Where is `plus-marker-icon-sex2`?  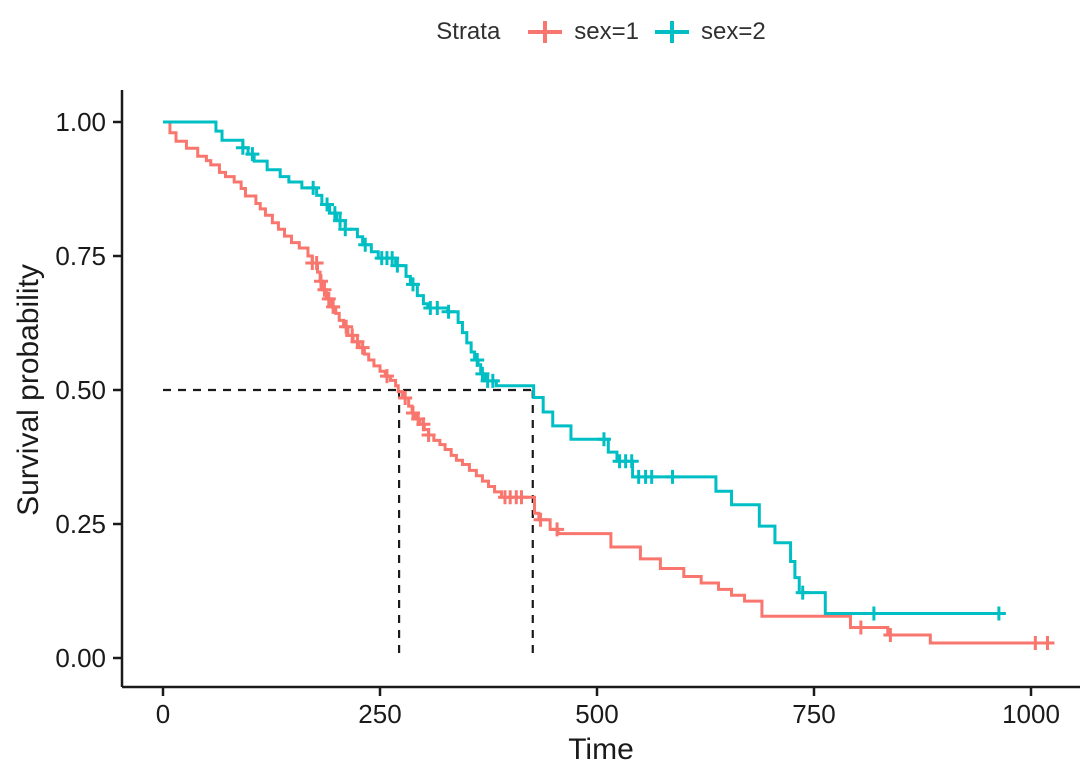 plus-marker-icon-sex2 is located at coordinates (672, 32).